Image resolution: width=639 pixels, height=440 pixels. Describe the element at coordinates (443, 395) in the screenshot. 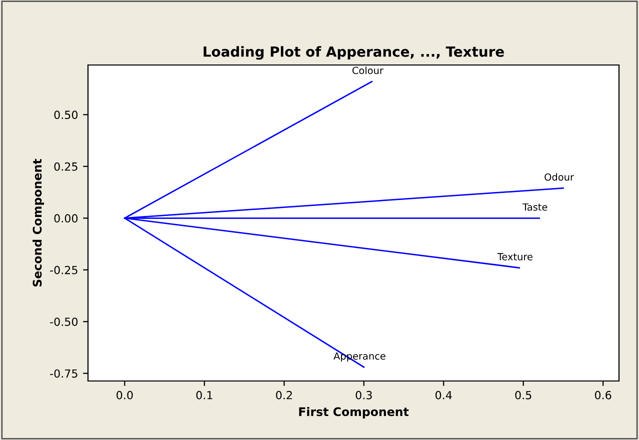

I see `x-tick-label: 0.4` at that location.